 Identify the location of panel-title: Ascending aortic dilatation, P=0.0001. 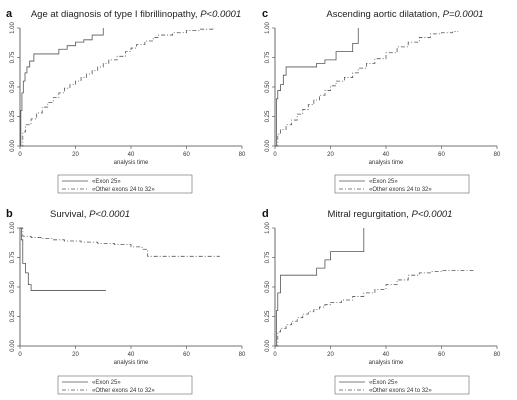
(404, 14).